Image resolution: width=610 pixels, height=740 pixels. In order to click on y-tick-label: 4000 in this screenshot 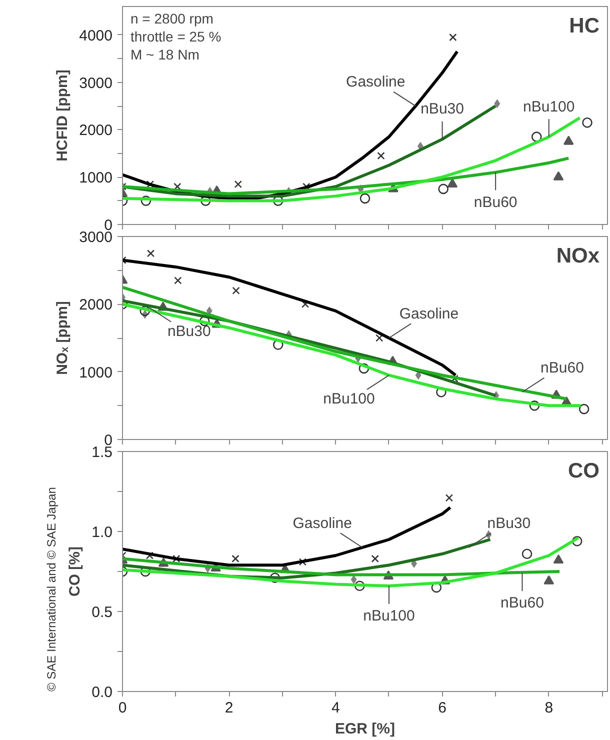, I will do `click(96, 35)`.